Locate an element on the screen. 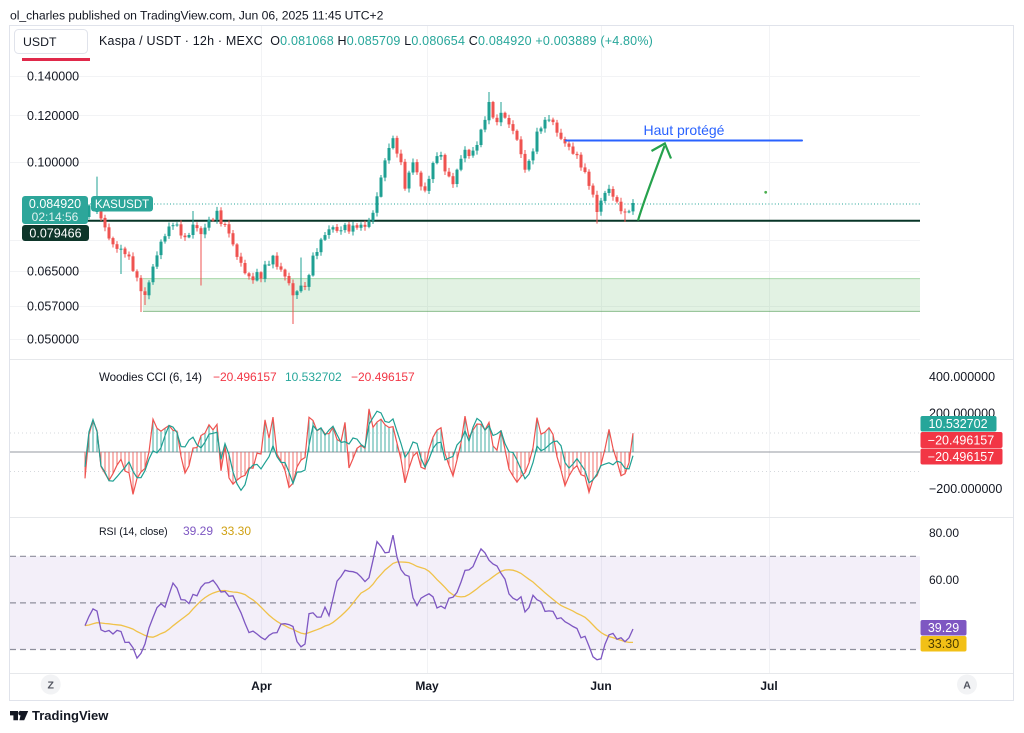 The height and width of the screenshot is (733, 1024). svg-text: Haut protégé is located at coordinates (684, 130).